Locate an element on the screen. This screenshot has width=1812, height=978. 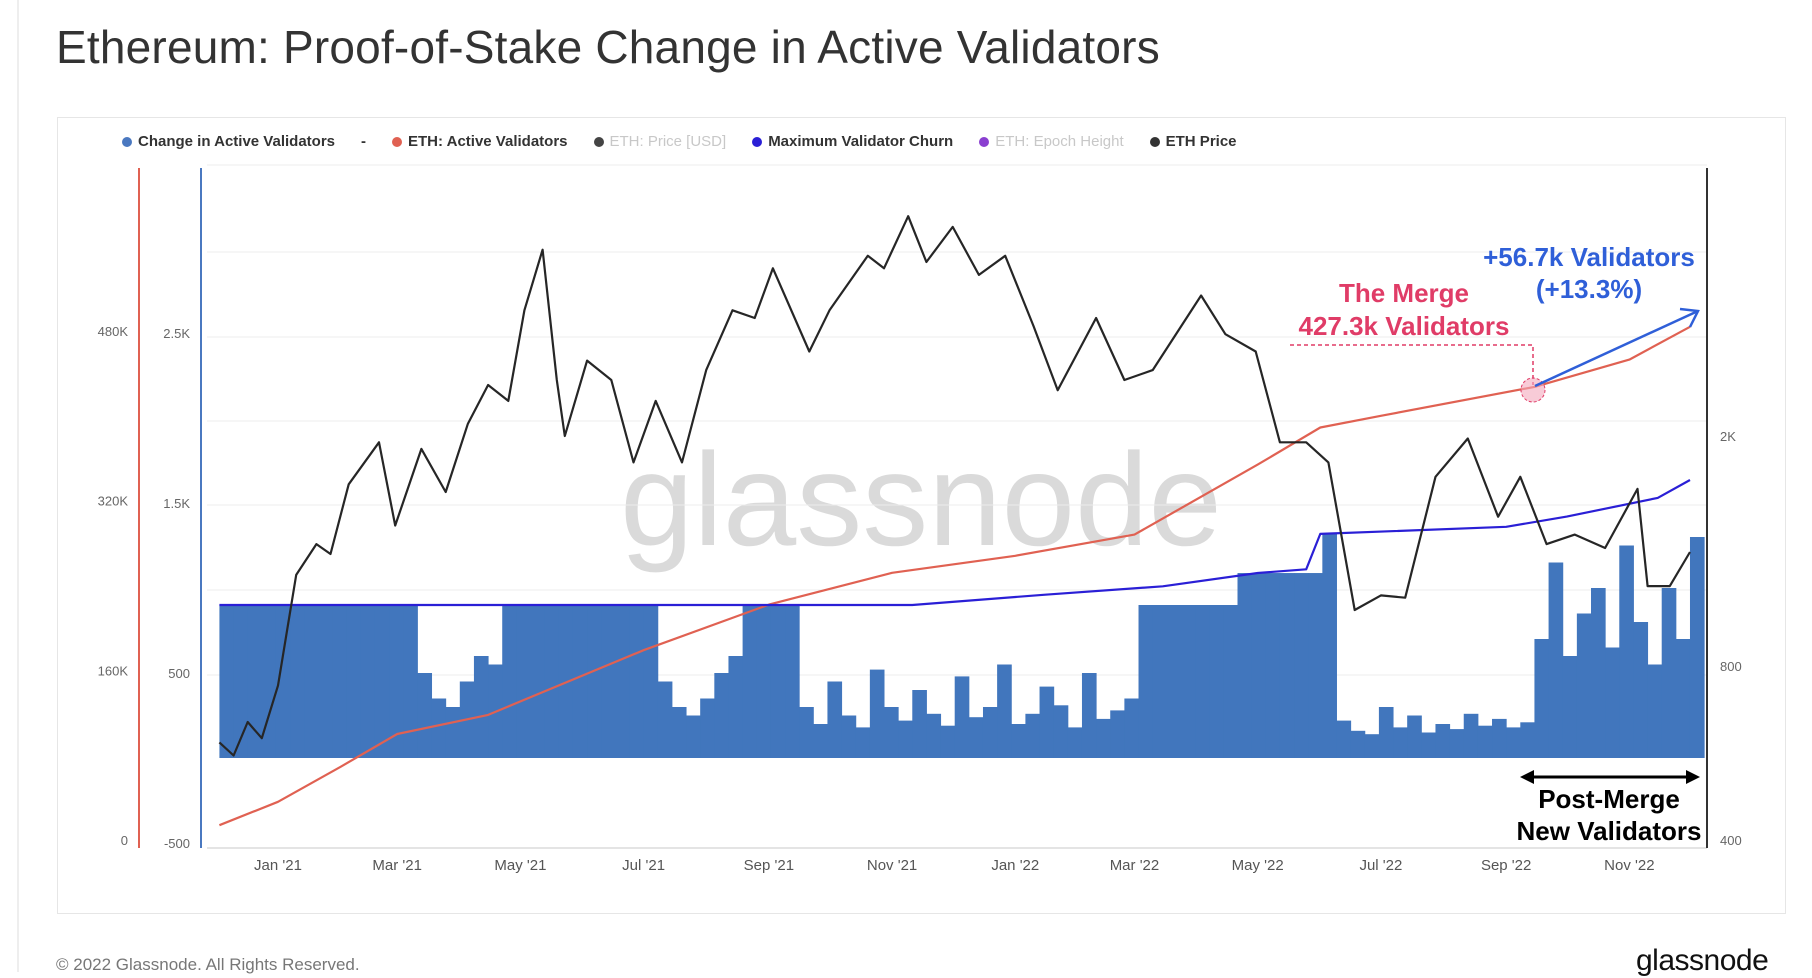
x-axis-tick: Nov '21 is located at coordinates (892, 865).